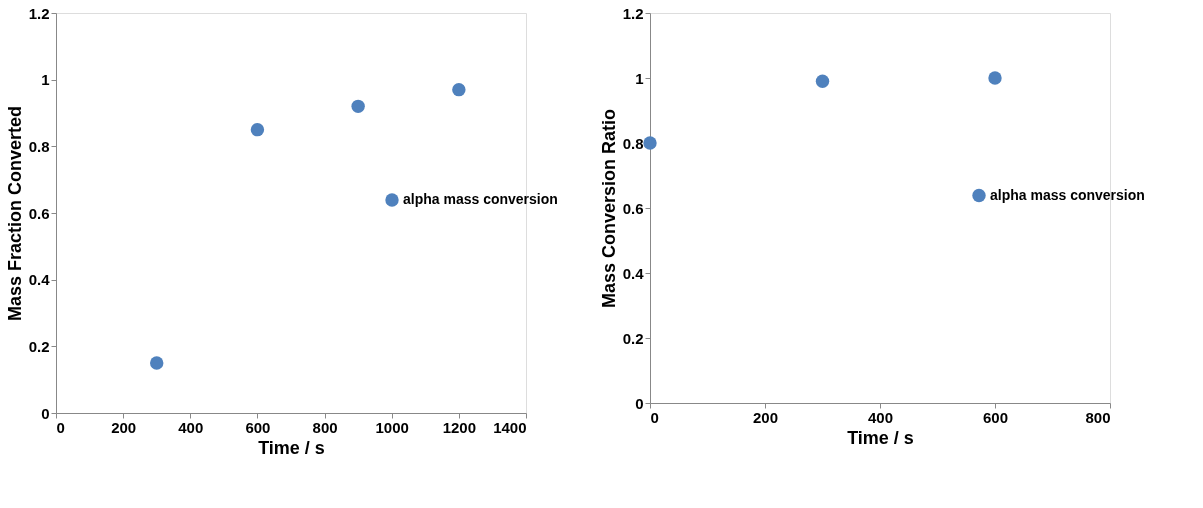 Image resolution: width=1203 pixels, height=508 pixels. I want to click on y-tick-label: 0, so click(639, 403).